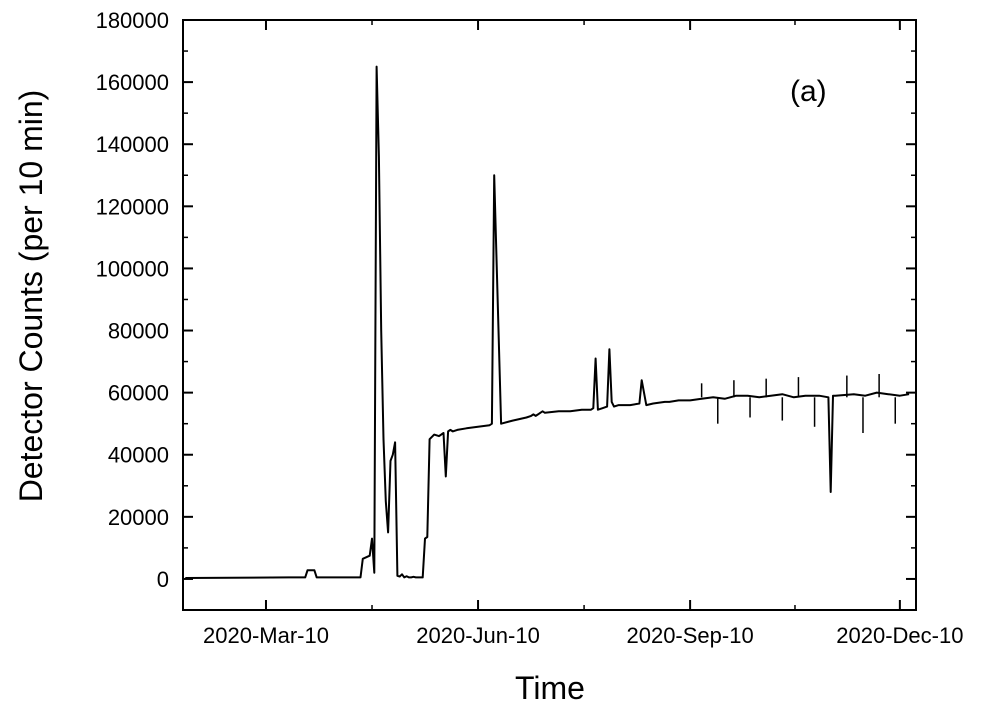 Image resolution: width=994 pixels, height=712 pixels. I want to click on y-tick-label: 160000, so click(132, 82).